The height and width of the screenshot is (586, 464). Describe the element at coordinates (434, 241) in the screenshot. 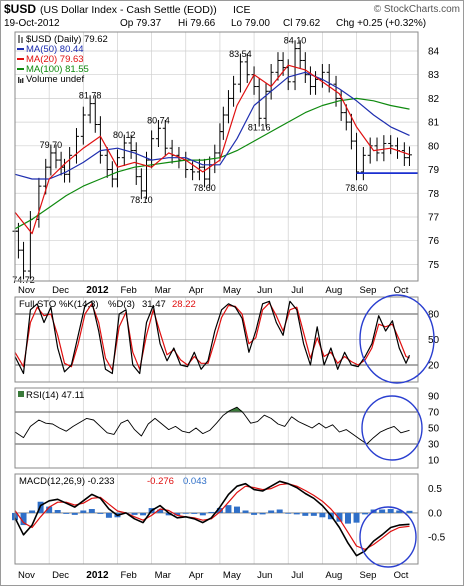

I see `price-y-tick-76: 76` at that location.